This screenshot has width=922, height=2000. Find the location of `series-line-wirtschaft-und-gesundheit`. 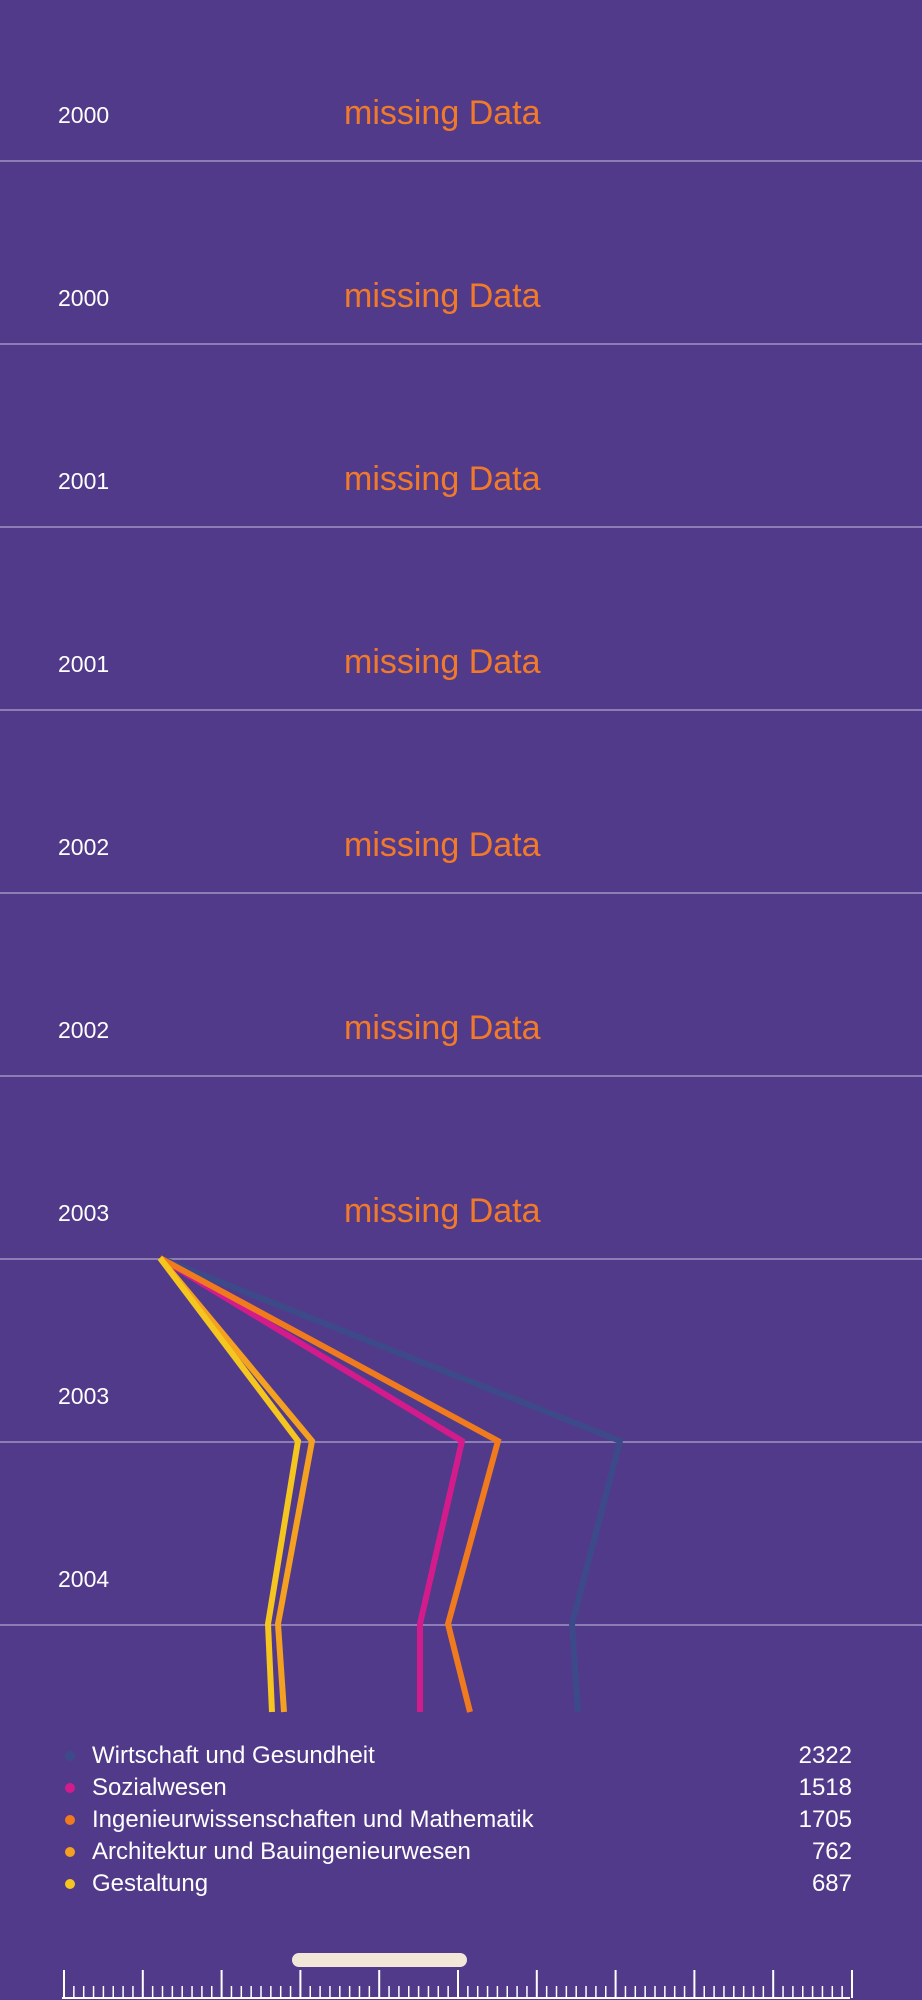

series-line-wirtschaft-und-gesundheit is located at coordinates (391, 1484).